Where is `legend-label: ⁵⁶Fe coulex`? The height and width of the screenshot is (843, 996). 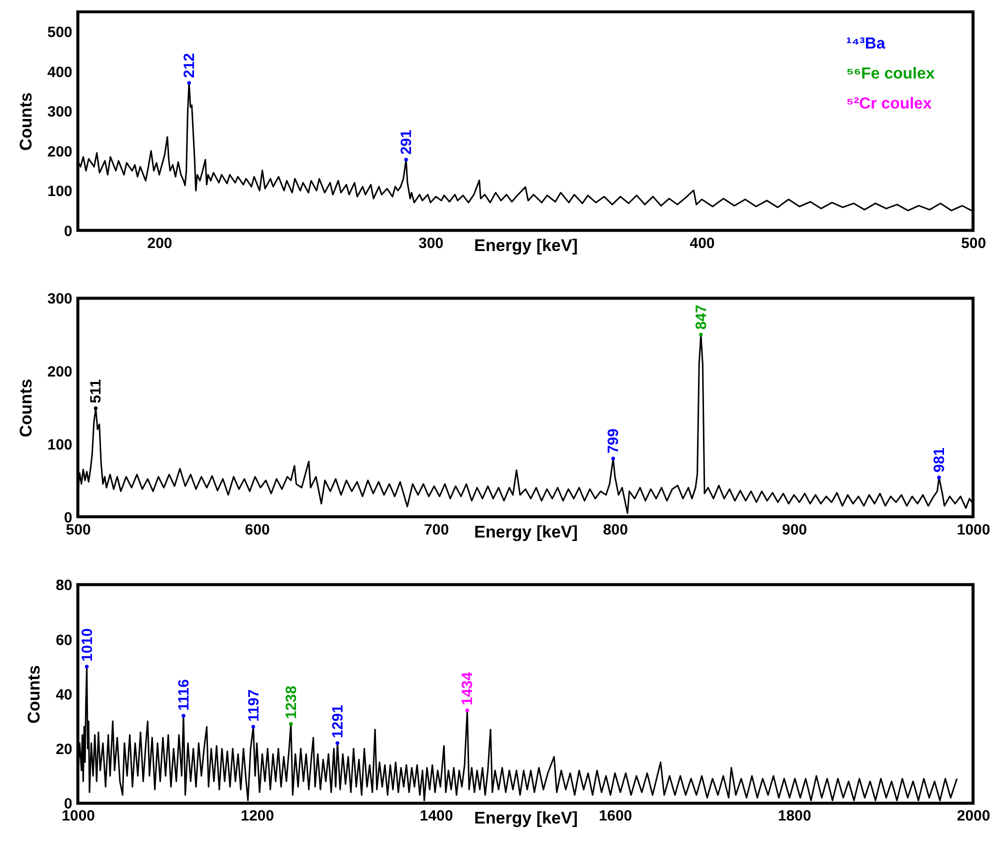 legend-label: ⁵⁶Fe coulex is located at coordinates (890, 74).